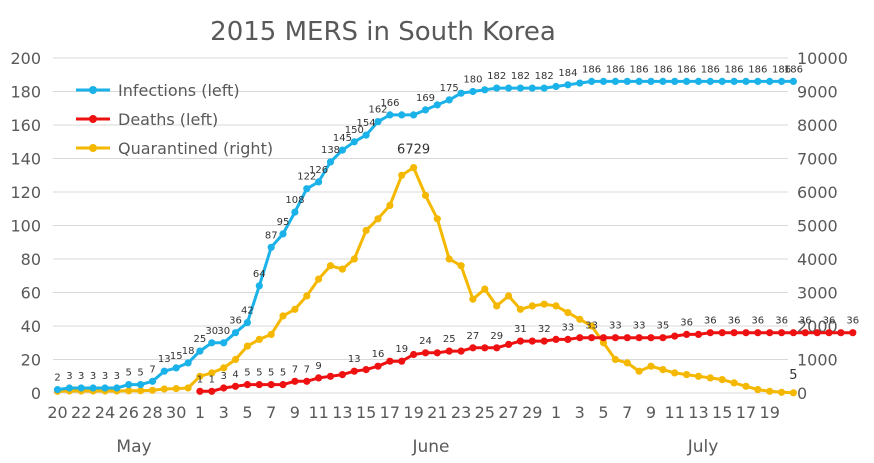  Describe the element at coordinates (663, 326) in the screenshot. I see `death-data-label: 35` at that location.